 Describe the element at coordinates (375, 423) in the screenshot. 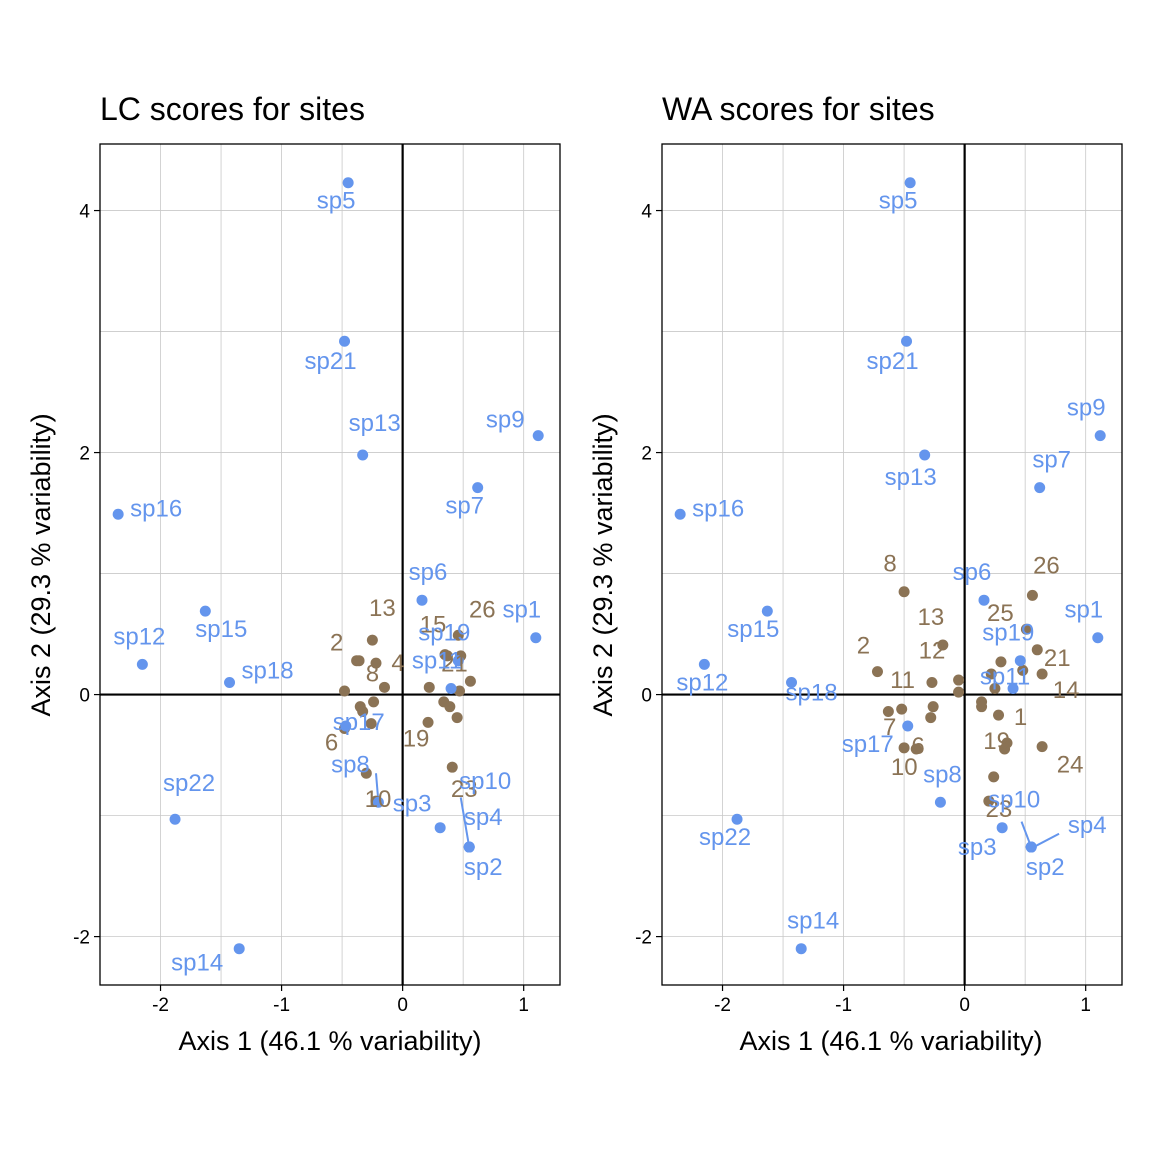

I see `species-label: sp13` at that location.